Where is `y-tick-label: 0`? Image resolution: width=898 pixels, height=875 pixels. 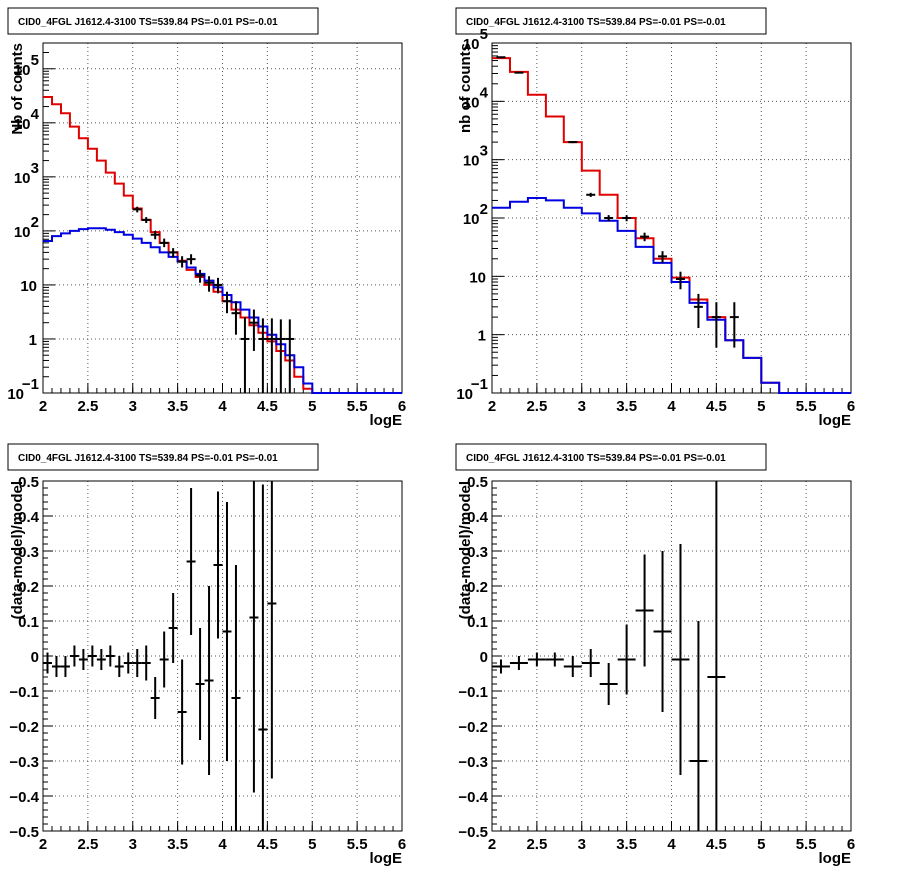 y-tick-label: 0 is located at coordinates (35, 657).